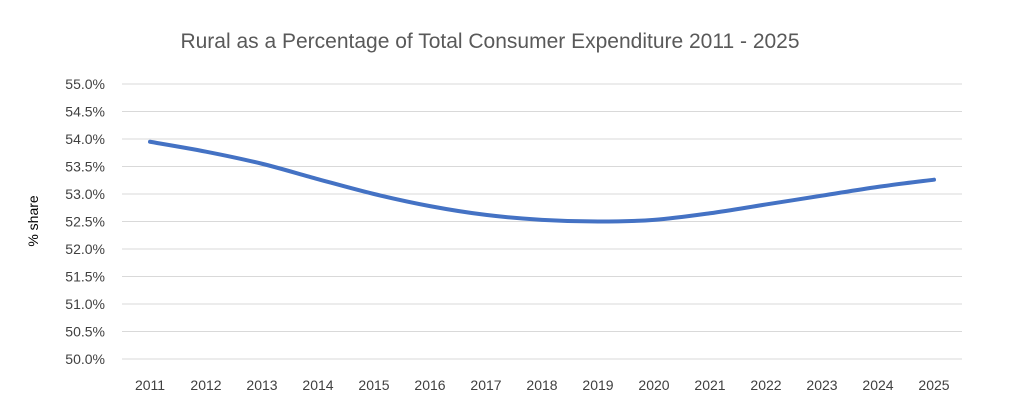 Image resolution: width=1024 pixels, height=416 pixels. Describe the element at coordinates (430, 206) in the screenshot. I see `data-point-2016` at that location.